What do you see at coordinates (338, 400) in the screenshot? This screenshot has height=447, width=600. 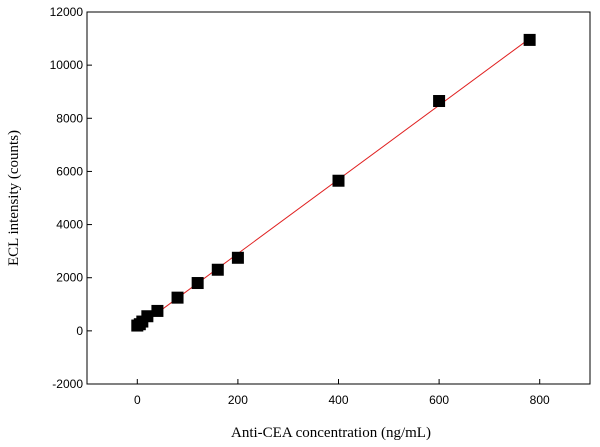 I see `x-tick-label: 400` at bounding box center [338, 400].